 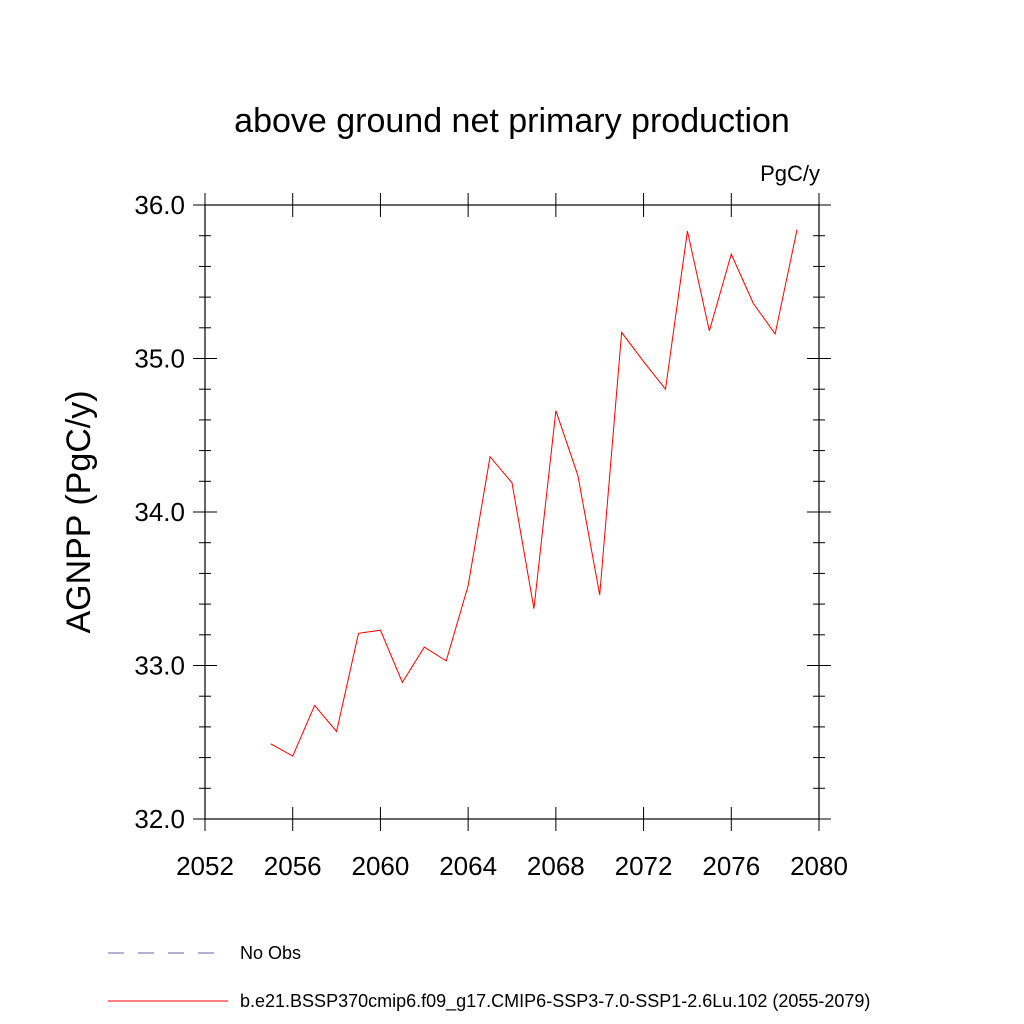 I want to click on x-tick-label: 2052, so click(x=205, y=866).